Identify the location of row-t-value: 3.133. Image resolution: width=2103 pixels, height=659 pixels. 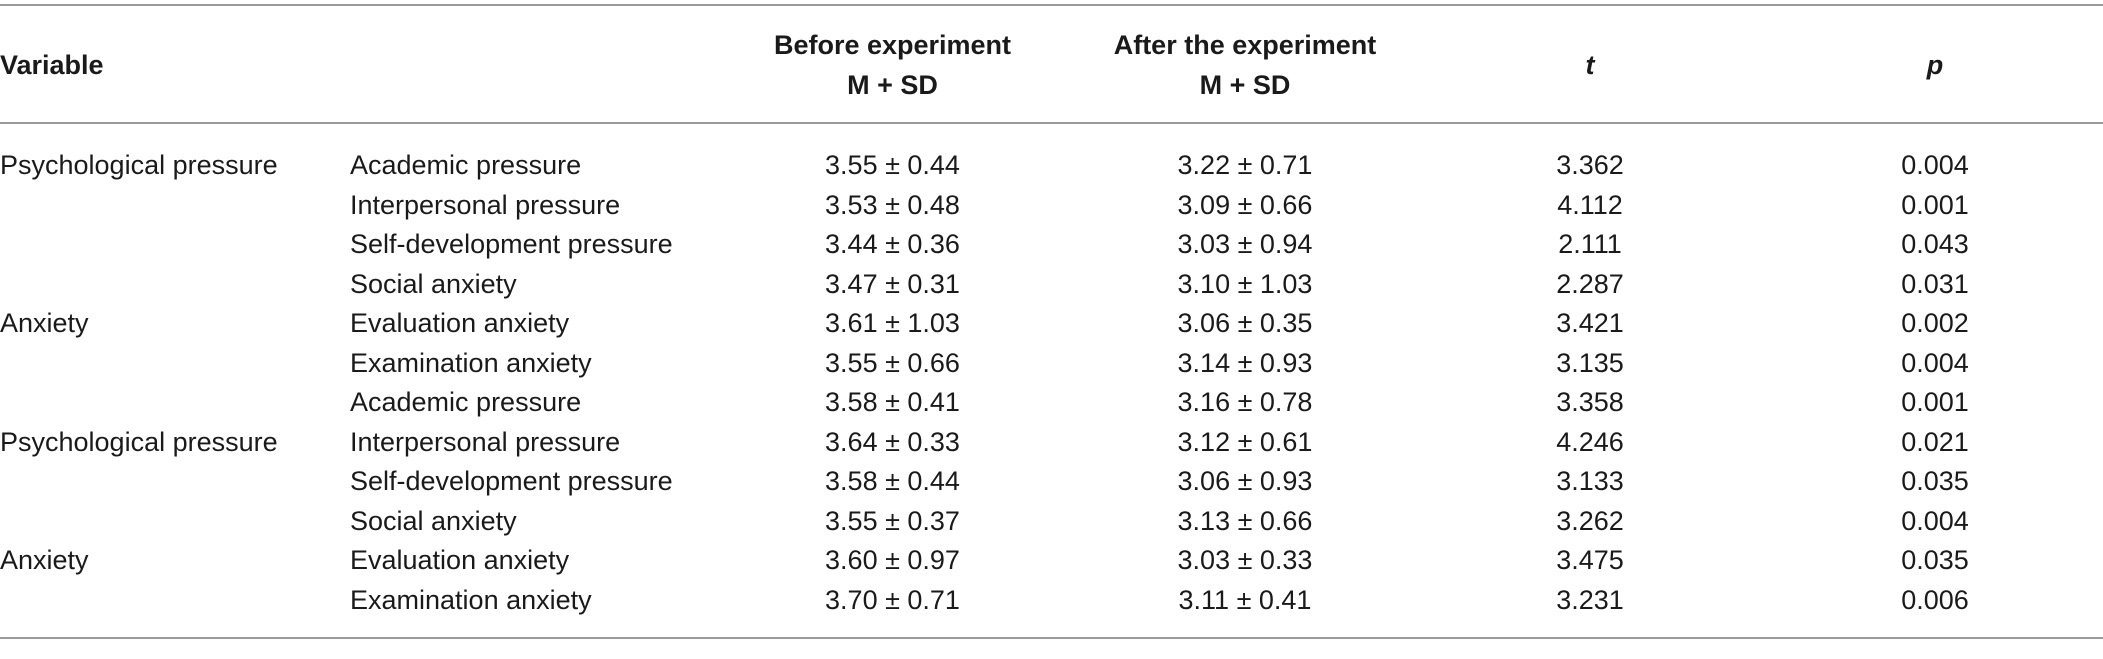
(1590, 481).